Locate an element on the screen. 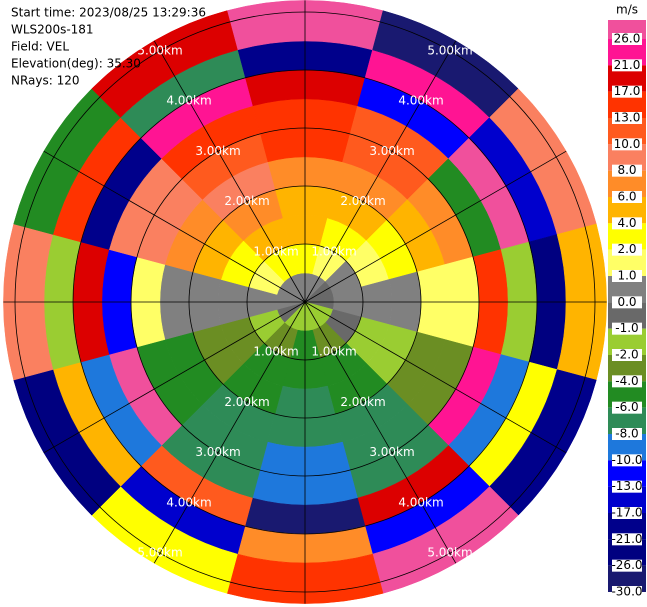 The height and width of the screenshot is (607, 647). colorbar-tick-label: -10.0 is located at coordinates (626, 460).